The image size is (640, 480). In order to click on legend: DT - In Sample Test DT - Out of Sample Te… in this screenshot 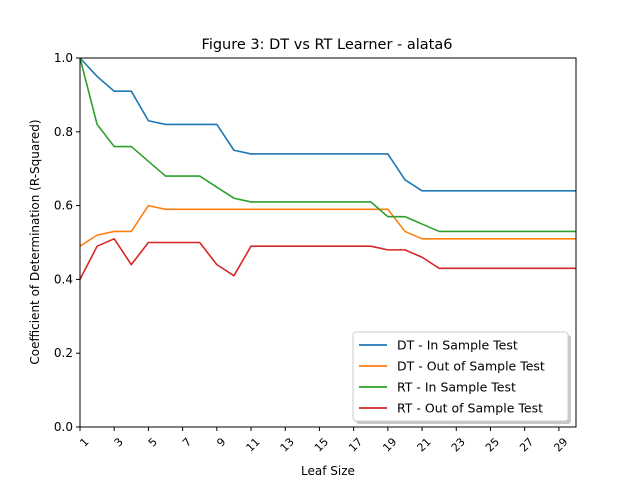, I will do `click(461, 377)`.